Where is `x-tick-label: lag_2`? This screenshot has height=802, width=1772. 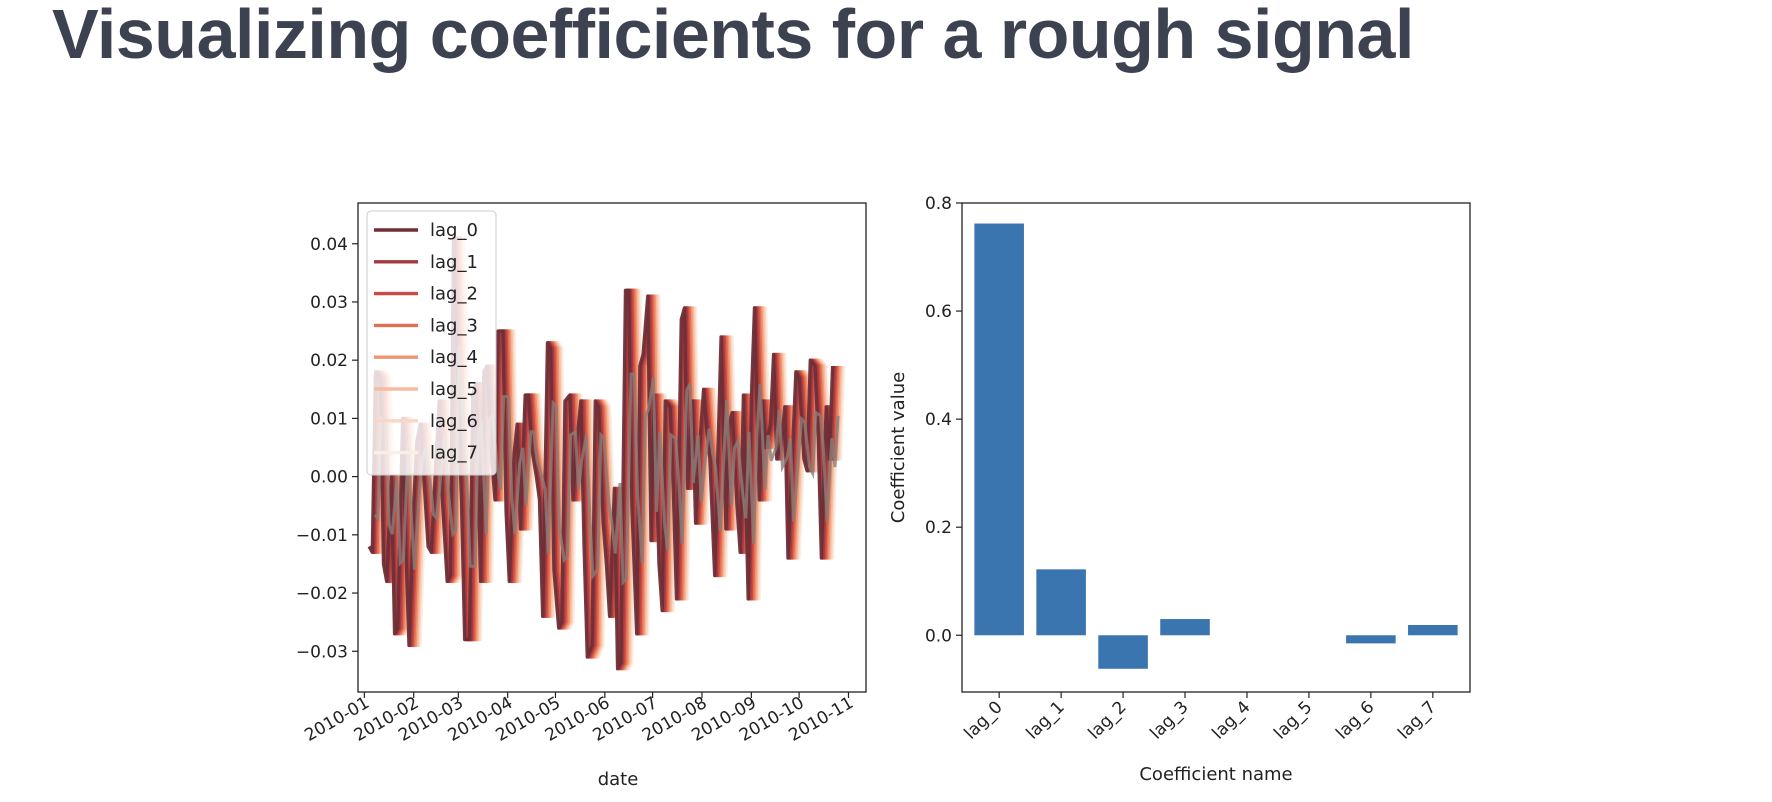
x-tick-label: lag_2 is located at coordinates (1107, 720).